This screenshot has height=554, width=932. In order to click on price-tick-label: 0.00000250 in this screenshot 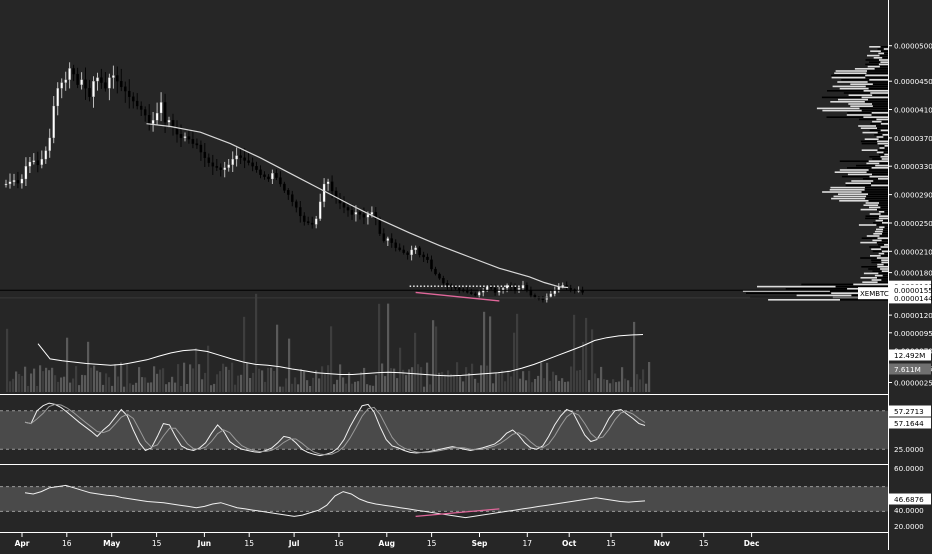, I will do `click(913, 383)`.